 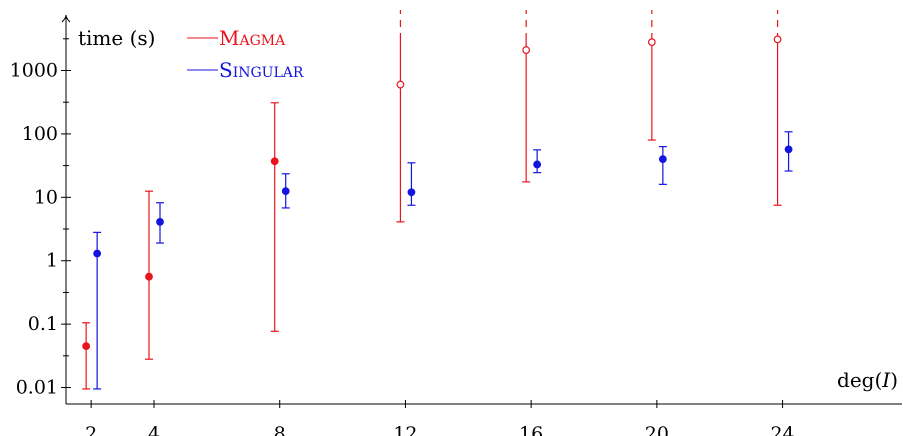 What do you see at coordinates (531, 429) in the screenshot?
I see `x-tick-label: 16` at bounding box center [531, 429].